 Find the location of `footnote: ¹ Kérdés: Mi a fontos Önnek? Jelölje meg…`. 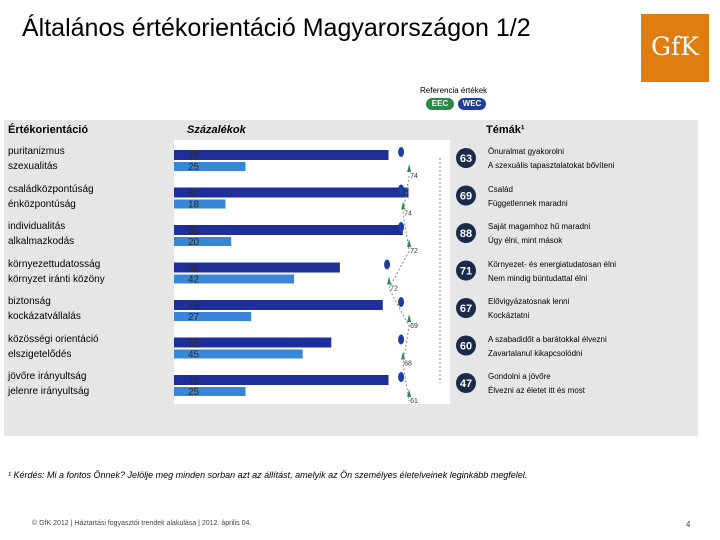

footnote: ¹ Kérdés: Mi a fontos Önnek? Jelölje meg… is located at coordinates (268, 475).